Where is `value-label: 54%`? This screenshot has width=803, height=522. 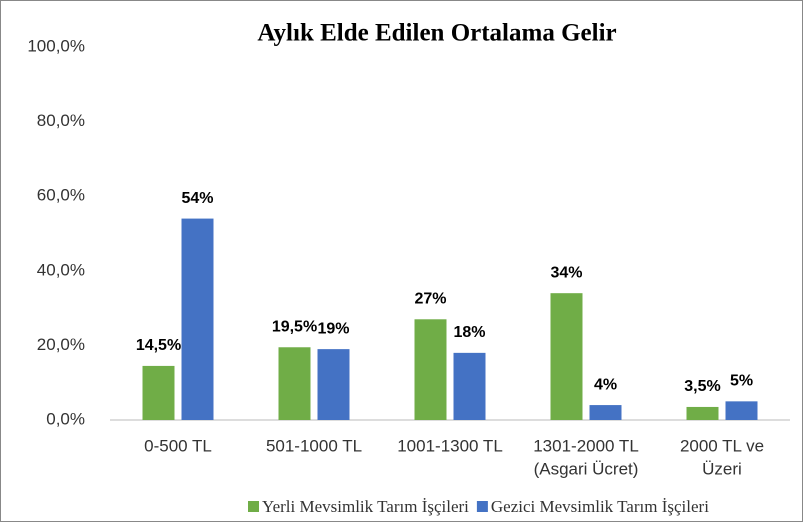
value-label: 54% is located at coordinates (197, 198).